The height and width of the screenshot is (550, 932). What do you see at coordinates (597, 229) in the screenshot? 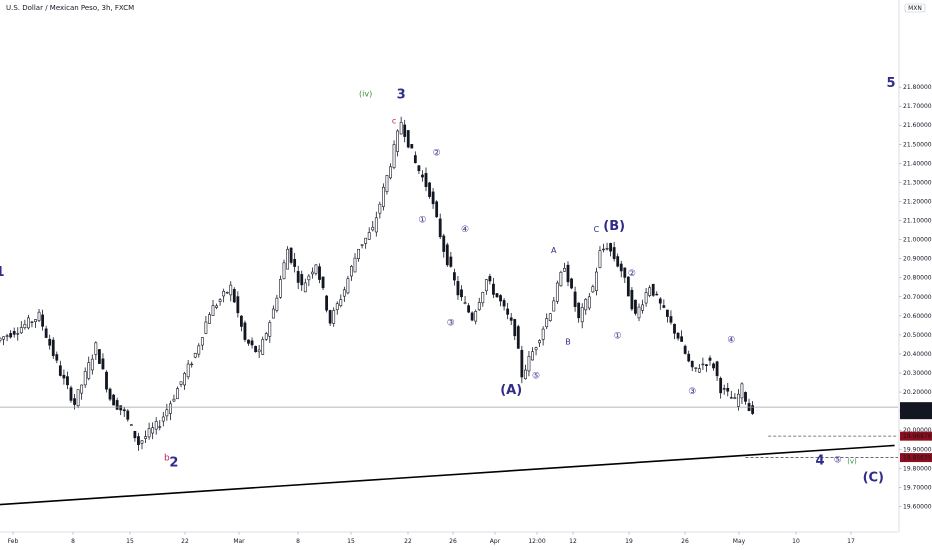
I see `wave-label: C` at bounding box center [597, 229].